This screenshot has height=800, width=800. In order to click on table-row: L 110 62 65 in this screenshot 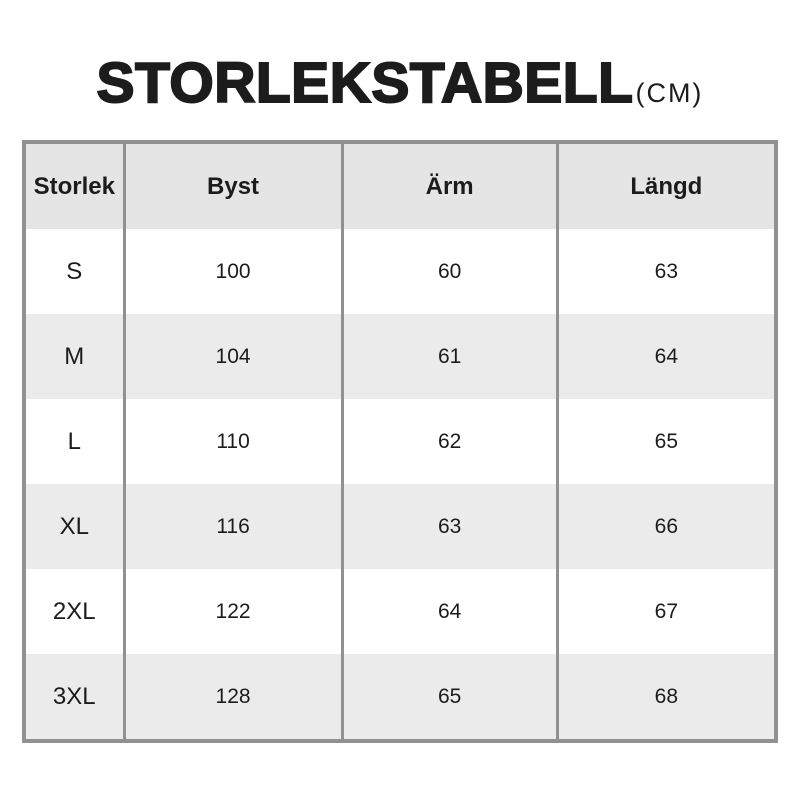, I will do `click(400, 441)`.